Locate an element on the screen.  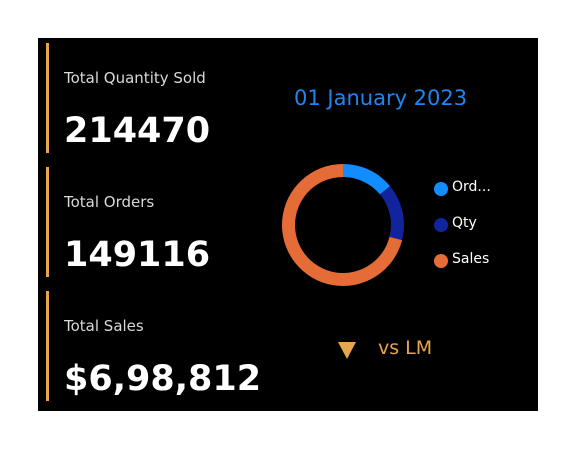
comparison-label: vs LM is located at coordinates (405, 348).